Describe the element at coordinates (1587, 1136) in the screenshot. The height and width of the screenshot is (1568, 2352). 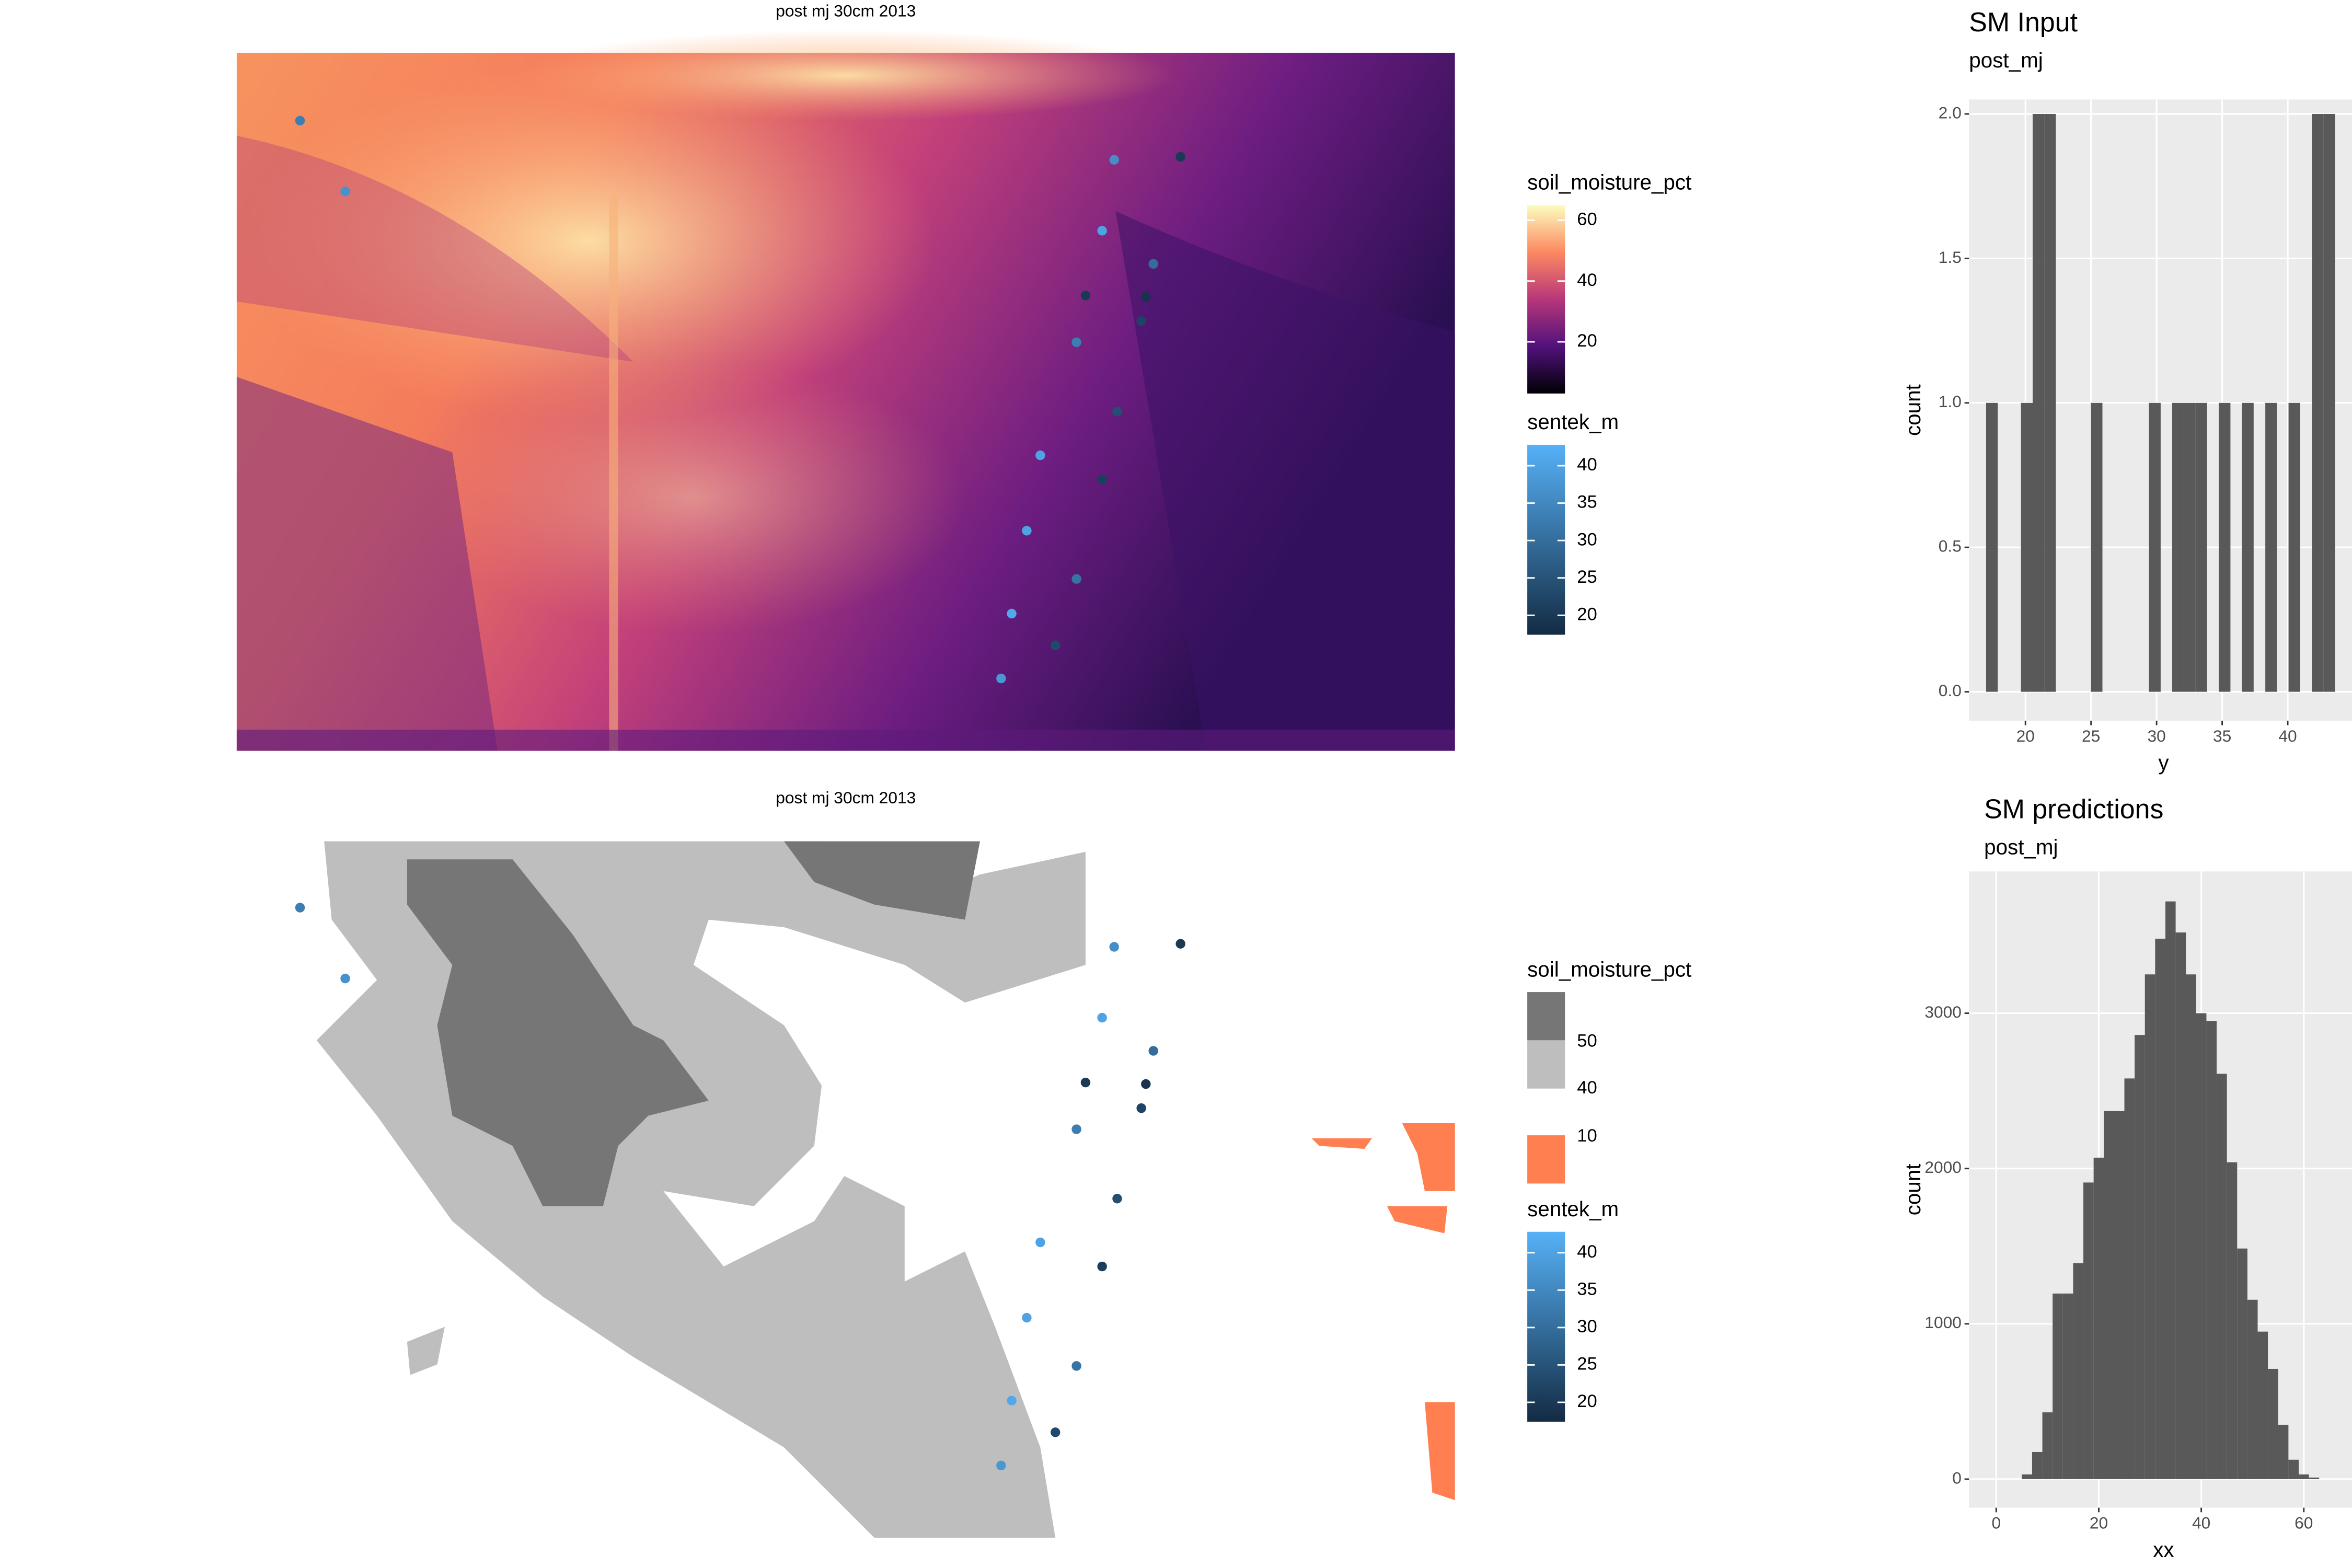
I see `legend-label: 10` at that location.